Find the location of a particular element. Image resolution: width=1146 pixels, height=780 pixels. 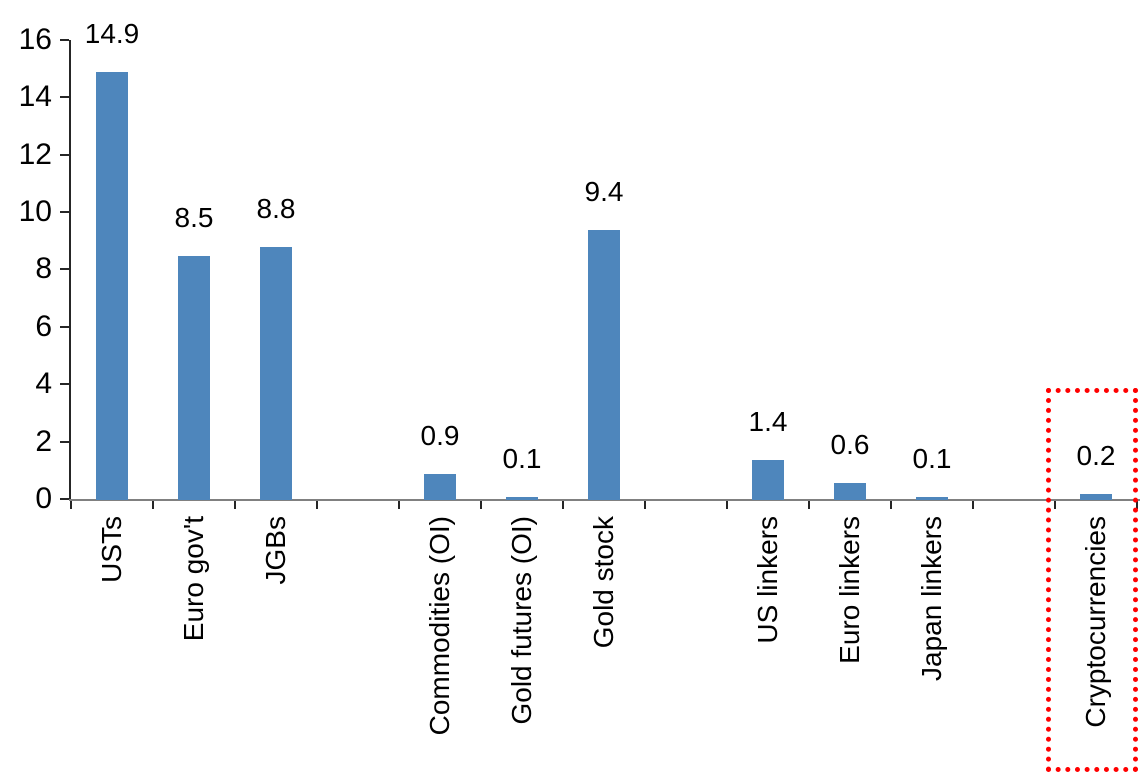

y-axis-tick-label: 16 is located at coordinates (35, 39).